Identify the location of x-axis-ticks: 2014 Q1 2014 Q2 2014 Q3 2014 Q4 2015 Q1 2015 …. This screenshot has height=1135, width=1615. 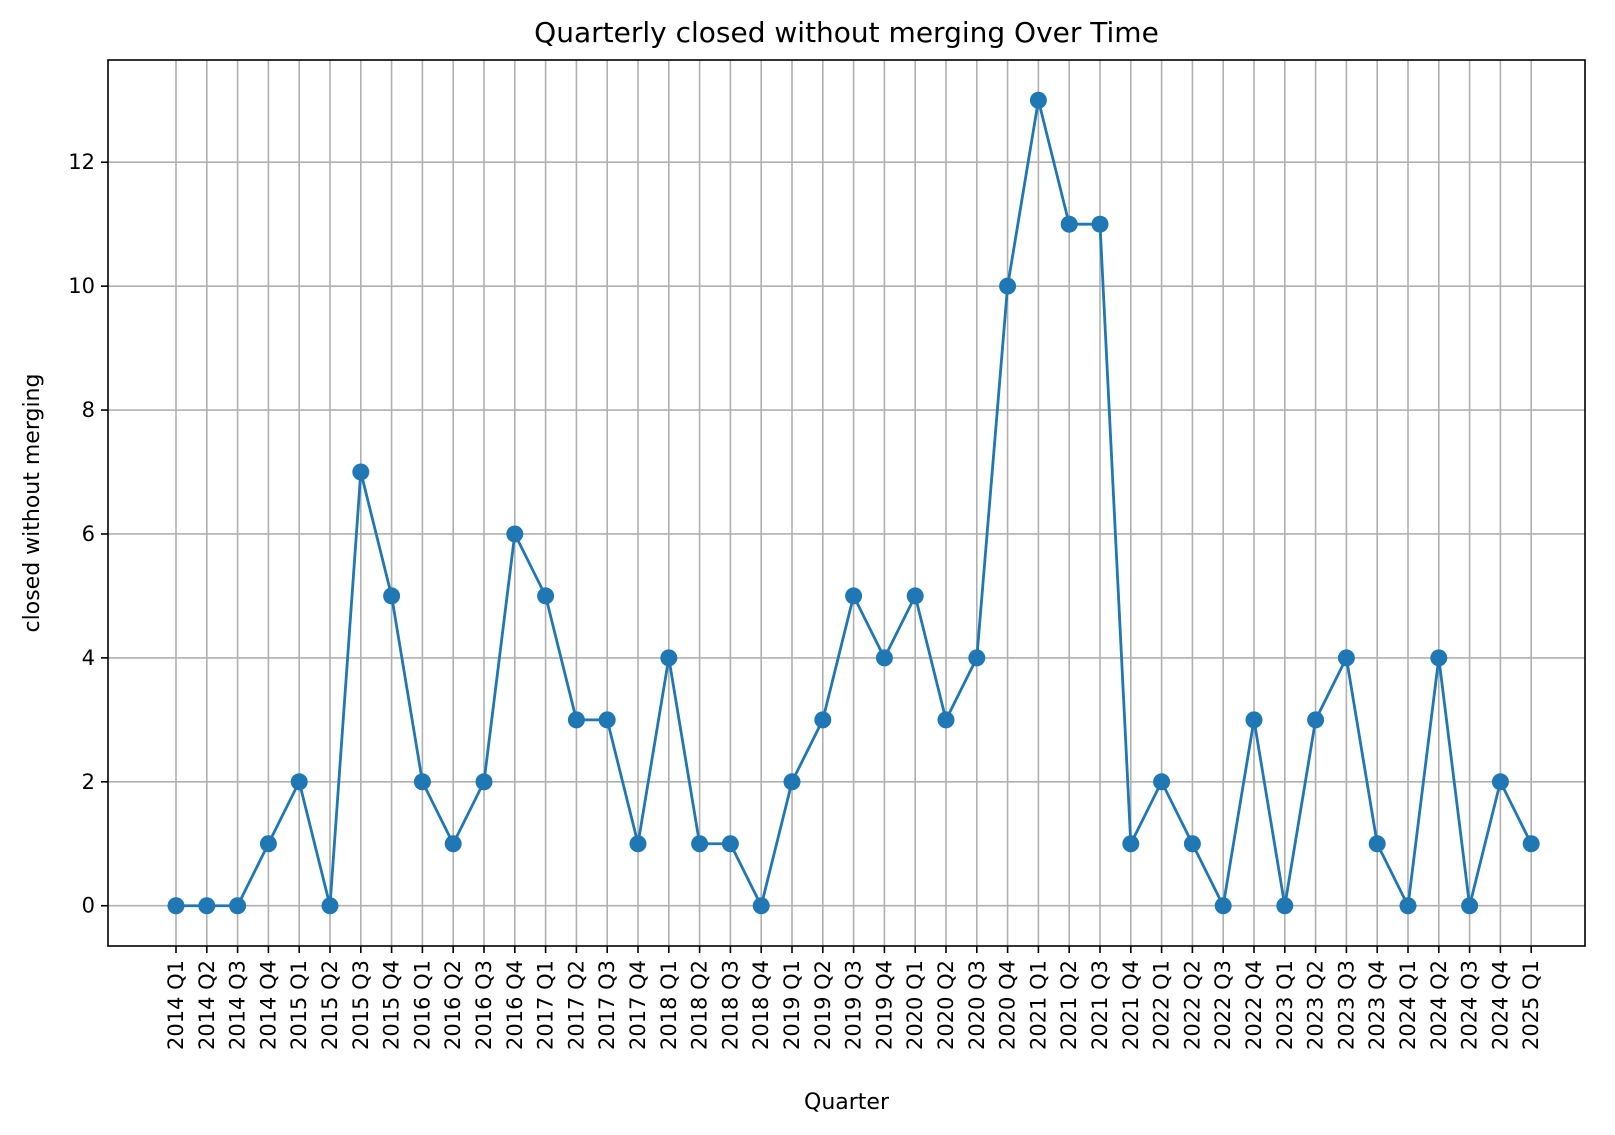
(853, 998).